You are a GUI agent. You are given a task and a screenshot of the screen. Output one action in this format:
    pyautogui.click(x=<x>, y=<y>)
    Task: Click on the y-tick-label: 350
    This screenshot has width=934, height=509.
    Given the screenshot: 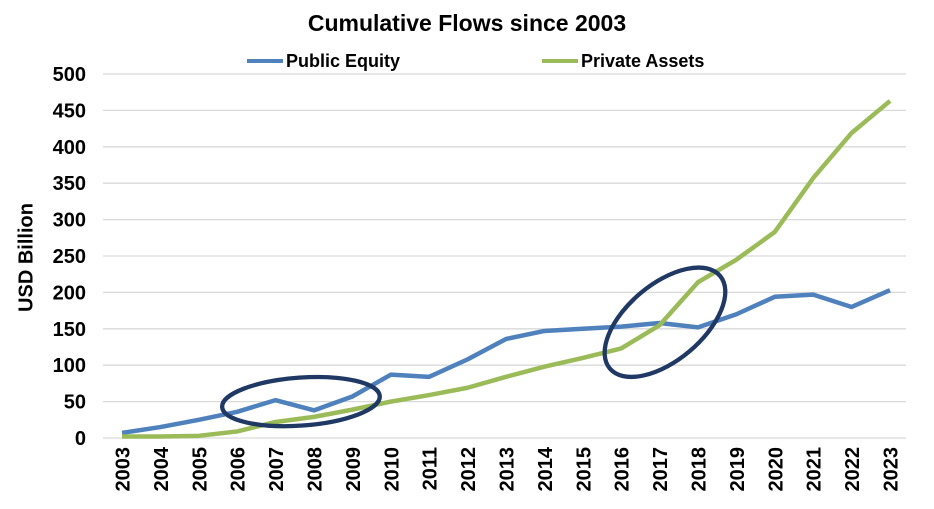 What is the action you would take?
    pyautogui.click(x=69, y=184)
    